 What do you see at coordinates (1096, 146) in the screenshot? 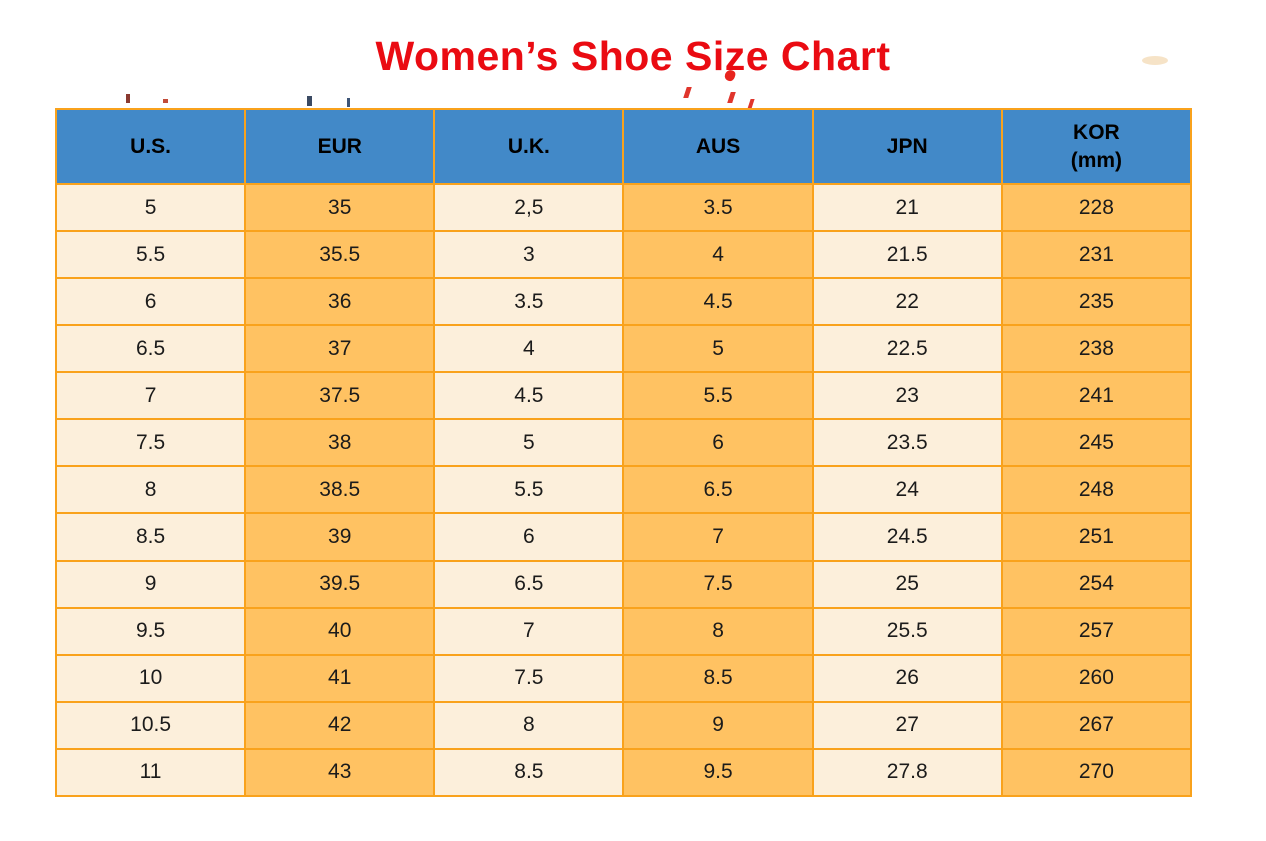
I see `column-header-kor: KOR (mm)` at bounding box center [1096, 146].